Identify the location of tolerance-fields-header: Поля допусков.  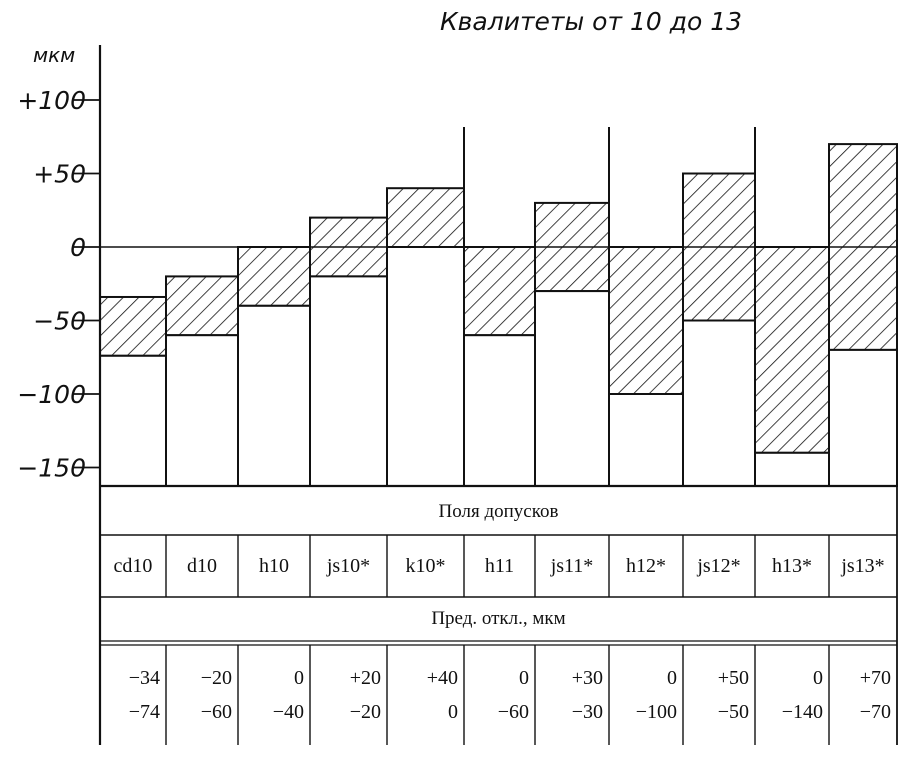
(499, 511).